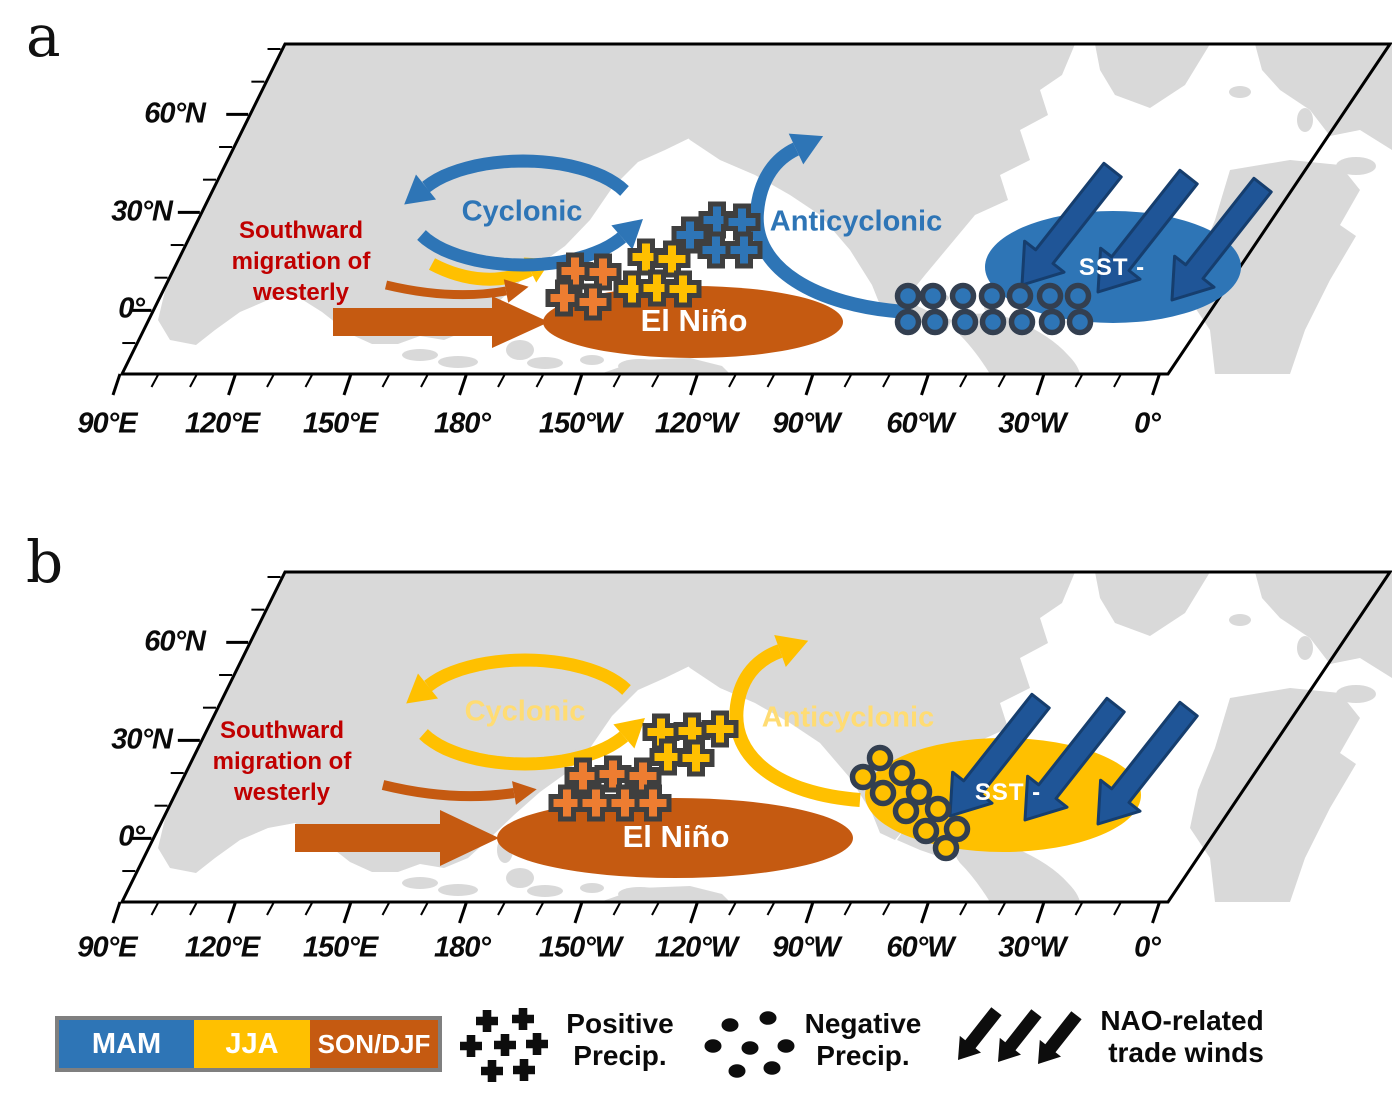 This screenshot has width=1392, height=1094. Describe the element at coordinates (45, 562) in the screenshot. I see `panel-b-letter: b` at that location.